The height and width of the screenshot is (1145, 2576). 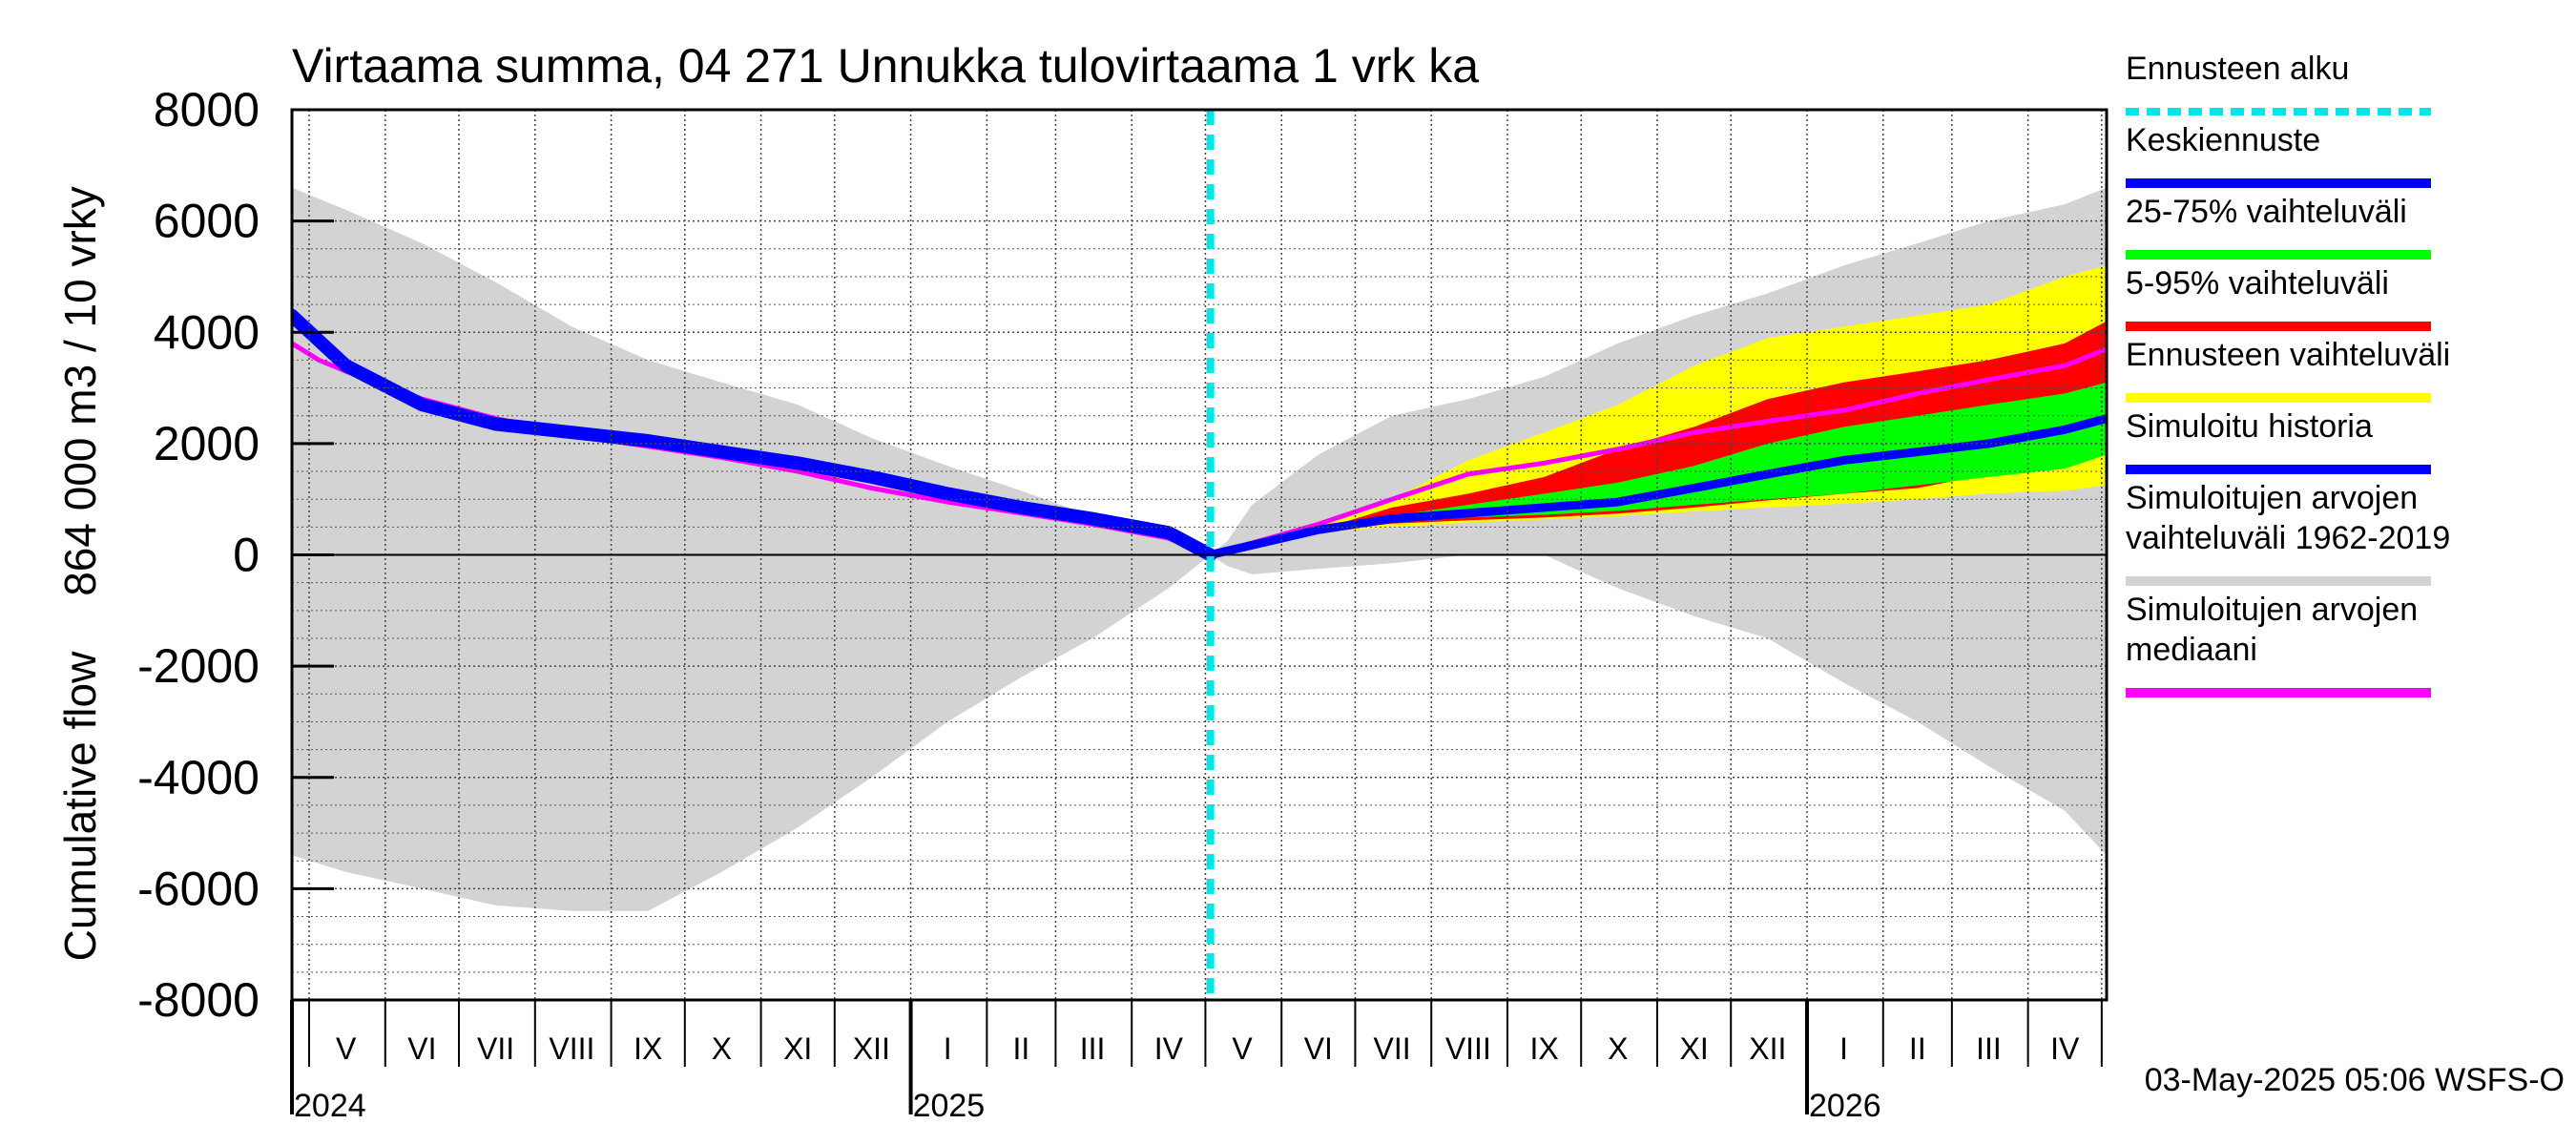 I want to click on y-tick-label: 6000, so click(x=207, y=221).